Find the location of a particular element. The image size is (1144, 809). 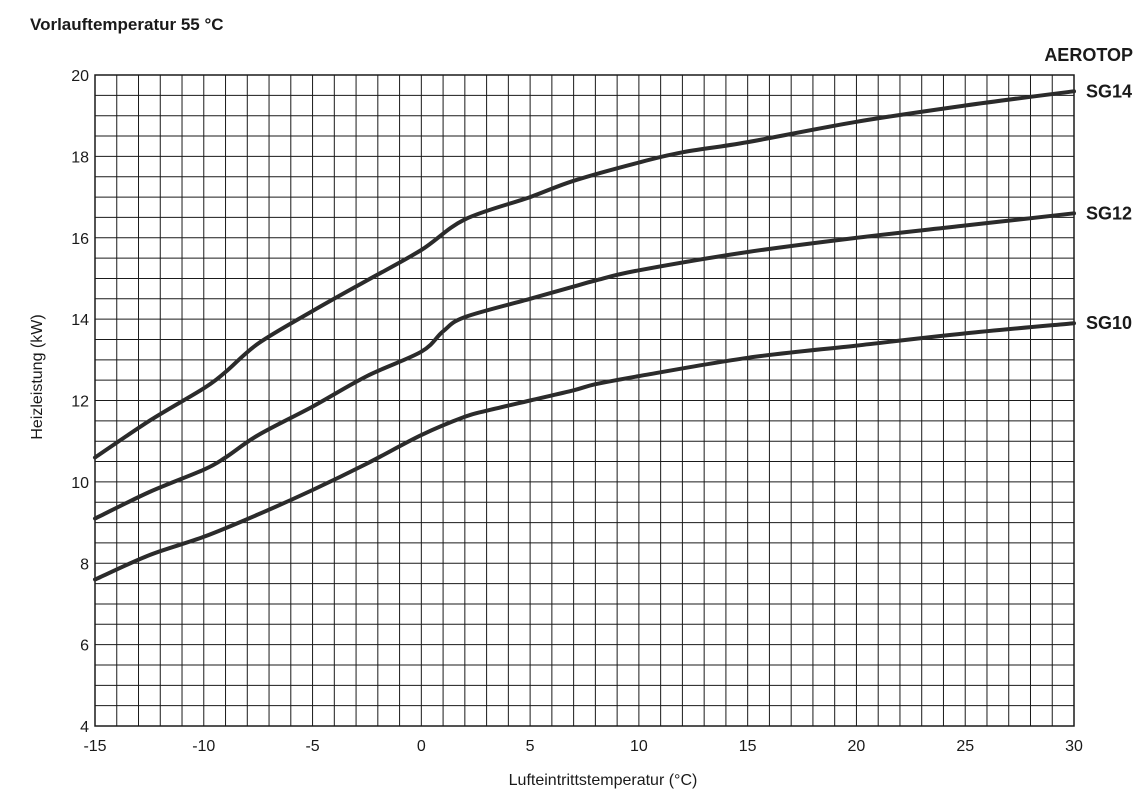

y-tick-label: 20 is located at coordinates (80, 76).